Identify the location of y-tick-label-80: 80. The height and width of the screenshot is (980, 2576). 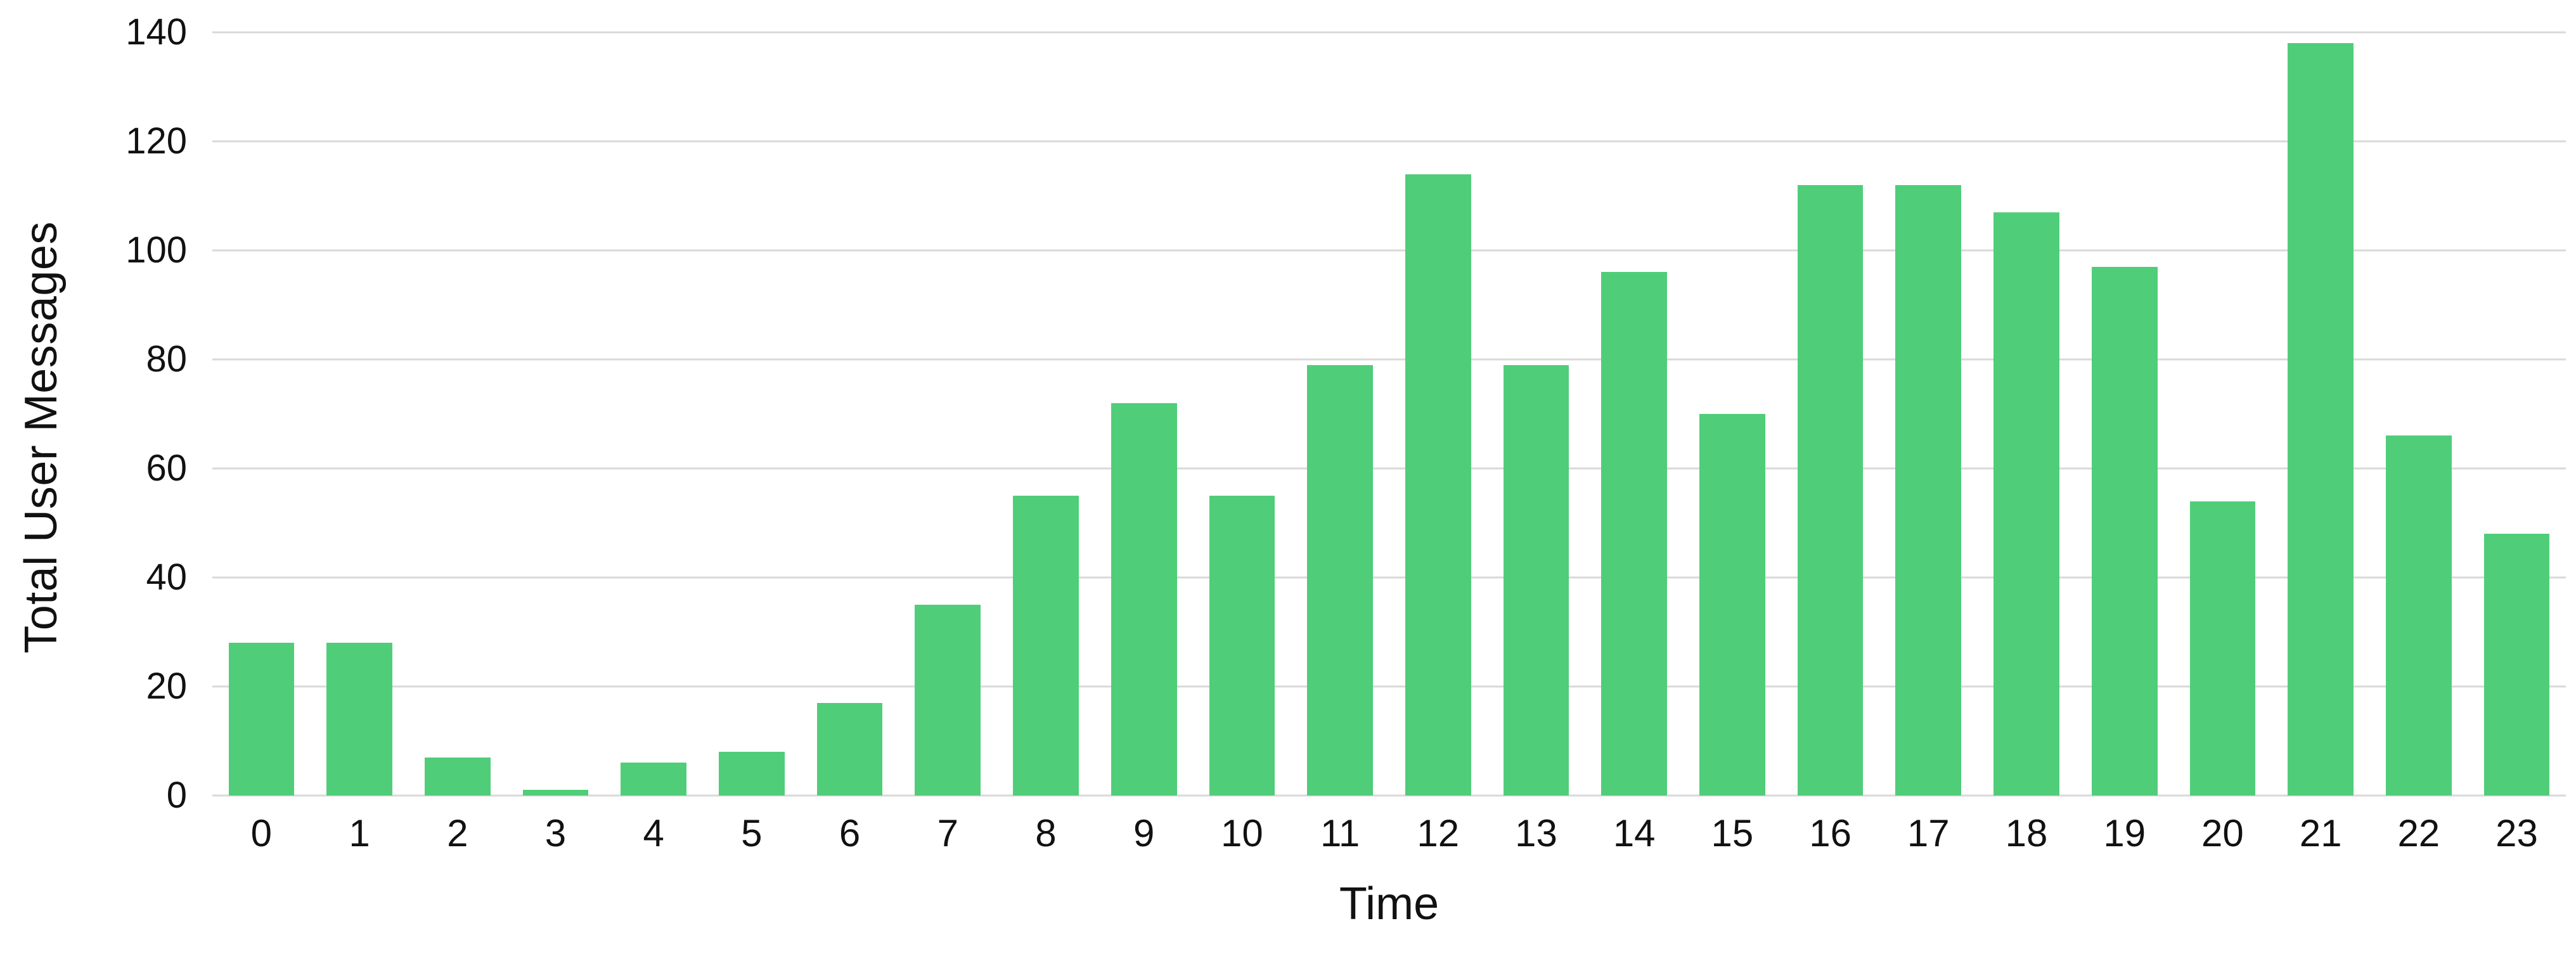
(166, 359).